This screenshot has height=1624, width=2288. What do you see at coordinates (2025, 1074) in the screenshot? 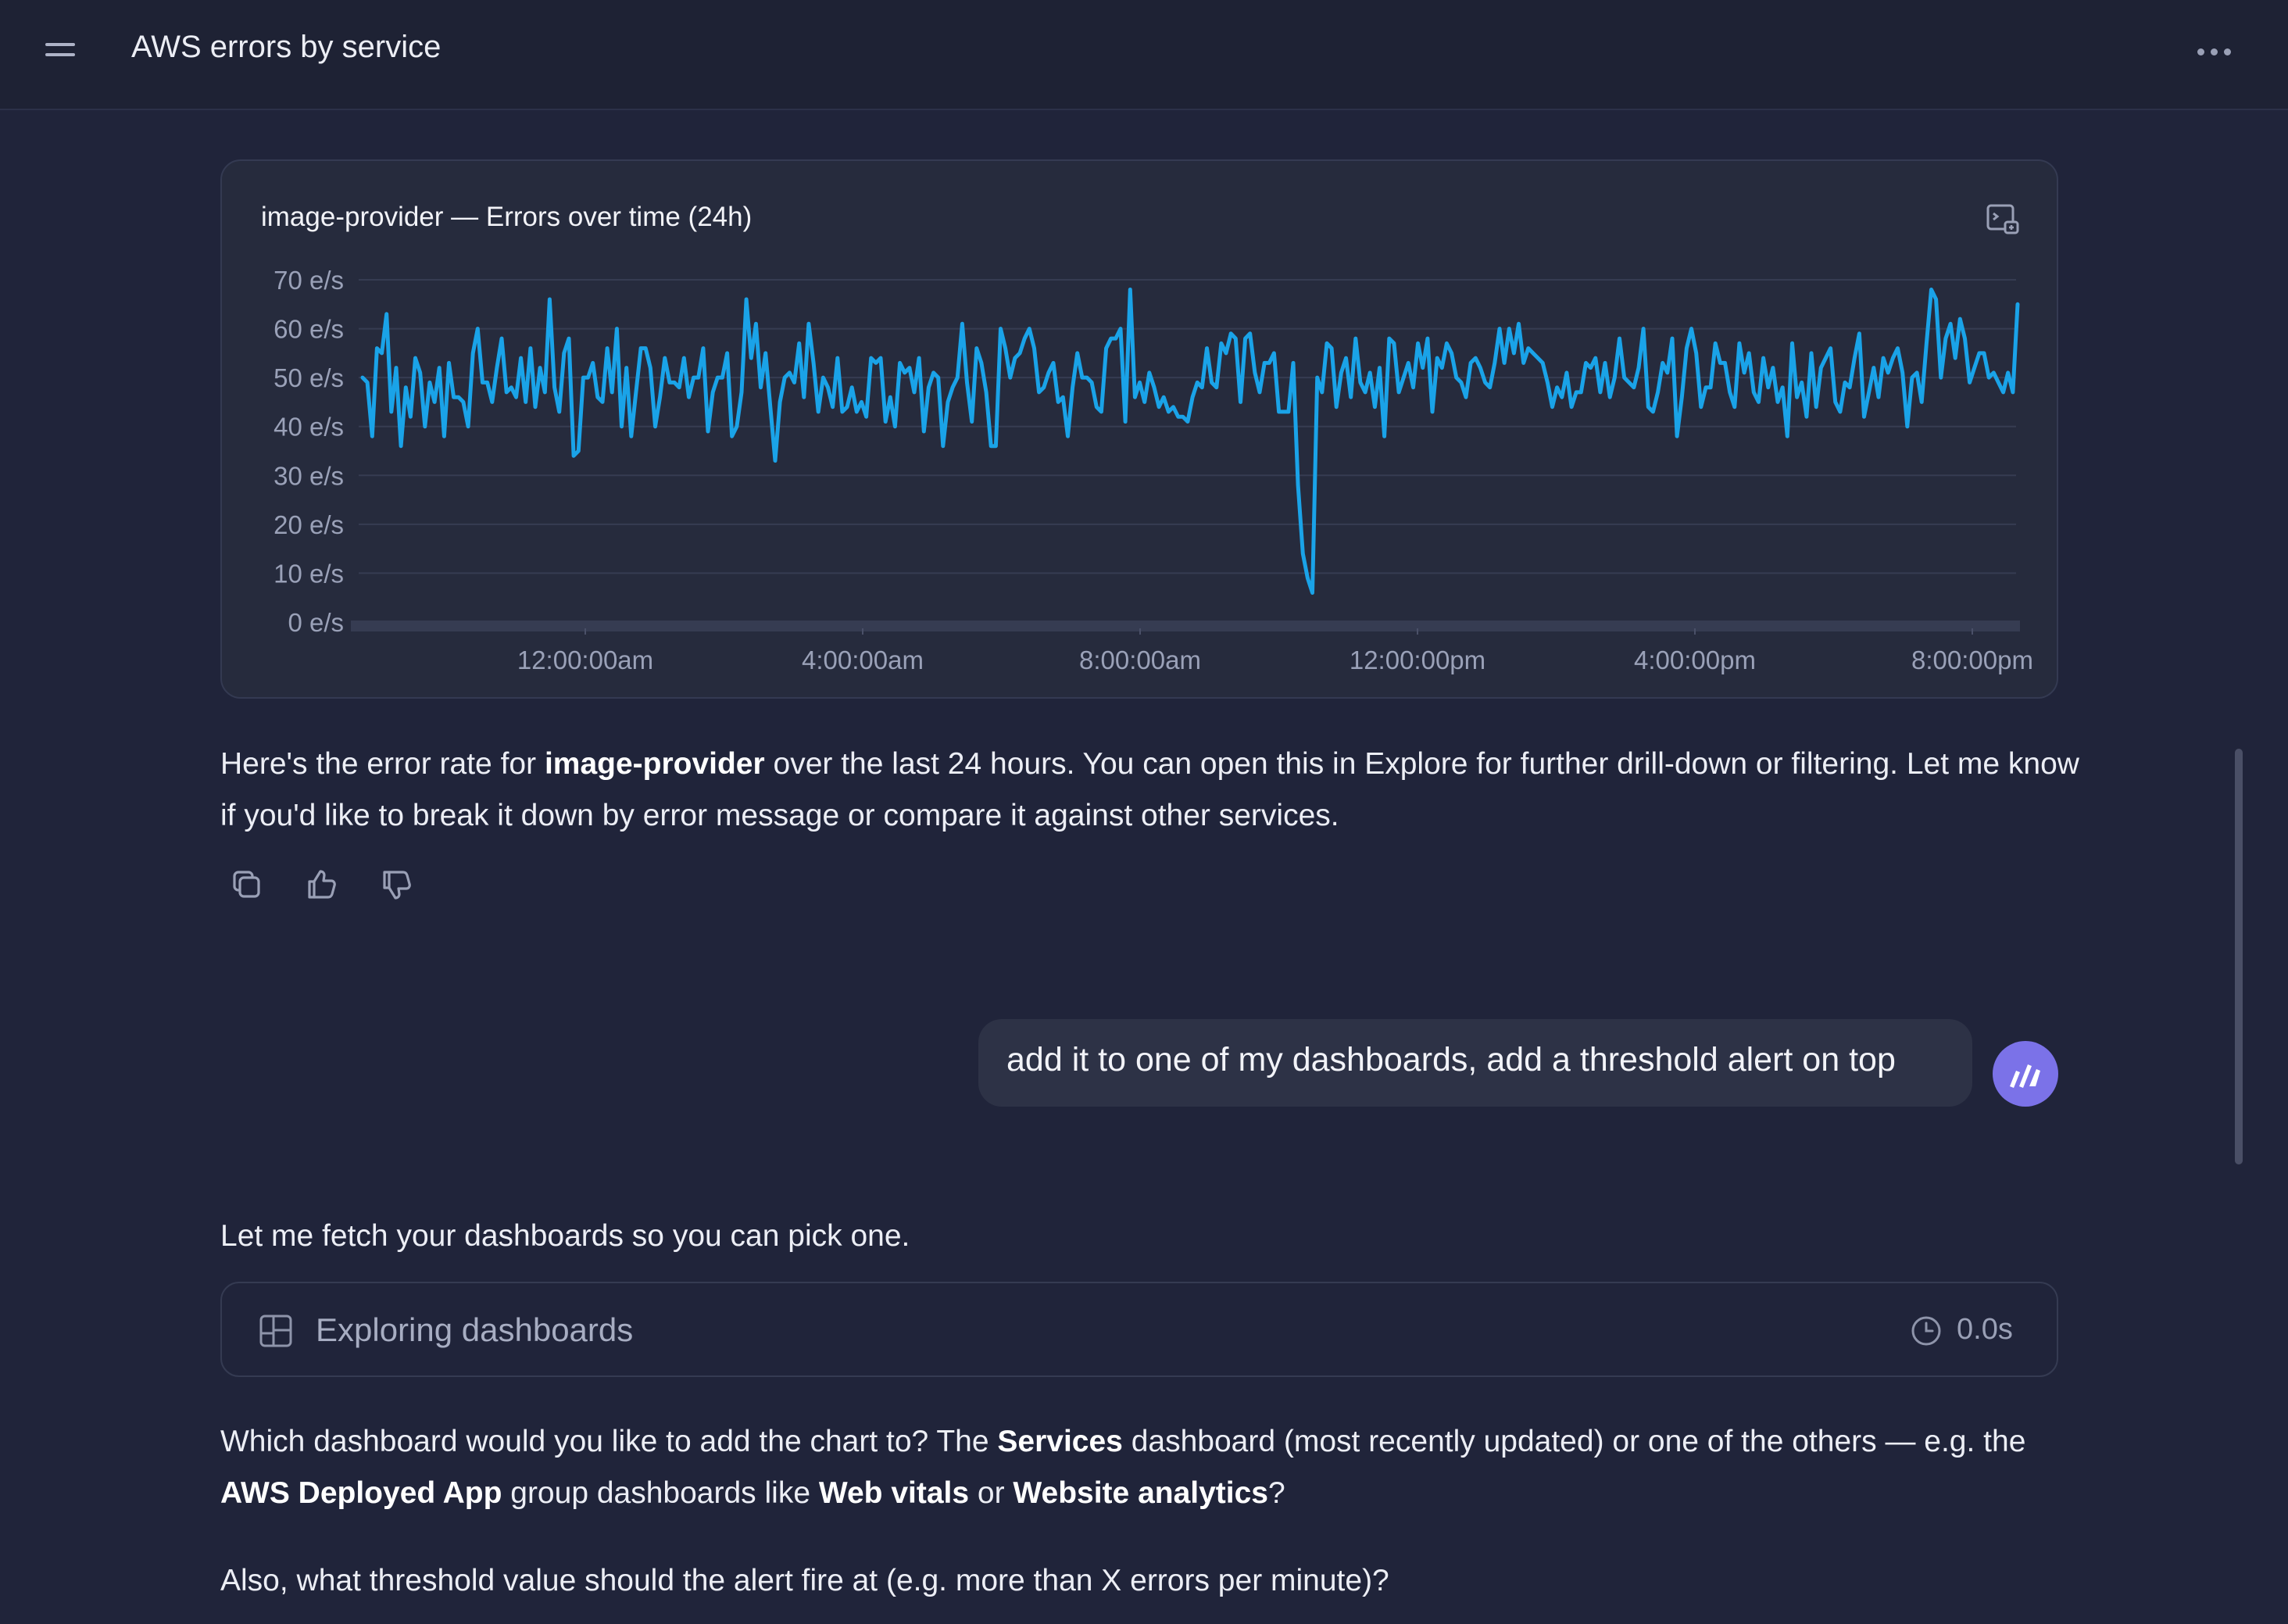
I see `avatar` at bounding box center [2025, 1074].